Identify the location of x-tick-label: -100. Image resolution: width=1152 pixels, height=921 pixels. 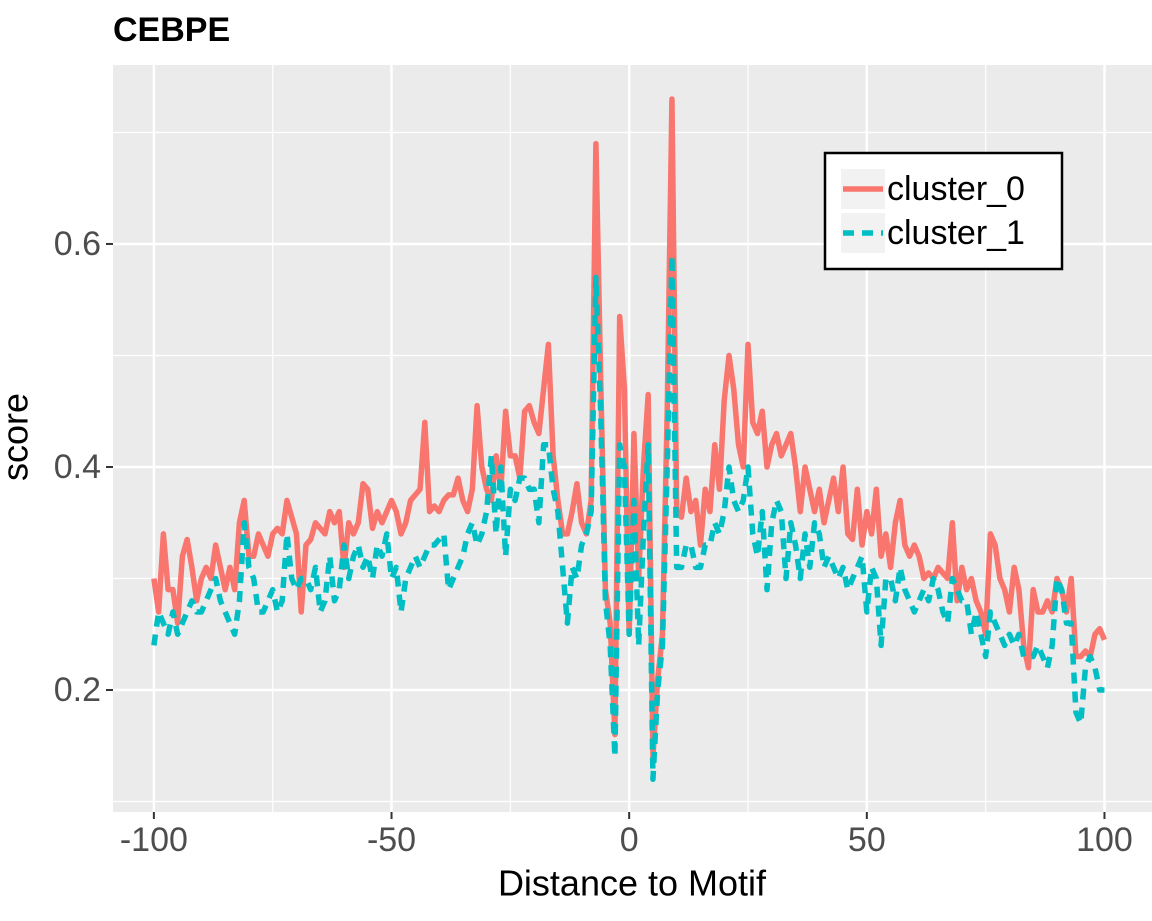
(154, 840).